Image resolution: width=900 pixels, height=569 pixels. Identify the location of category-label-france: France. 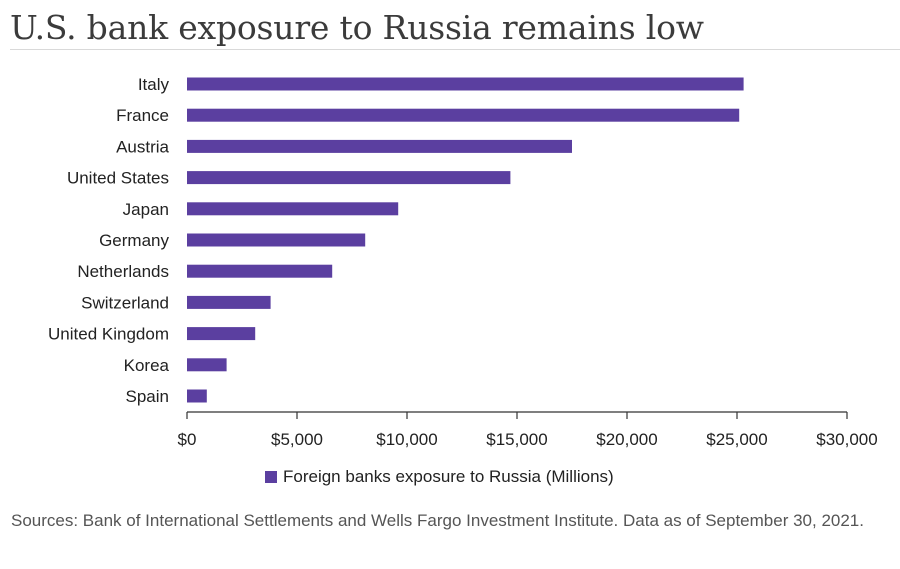
(142, 115).